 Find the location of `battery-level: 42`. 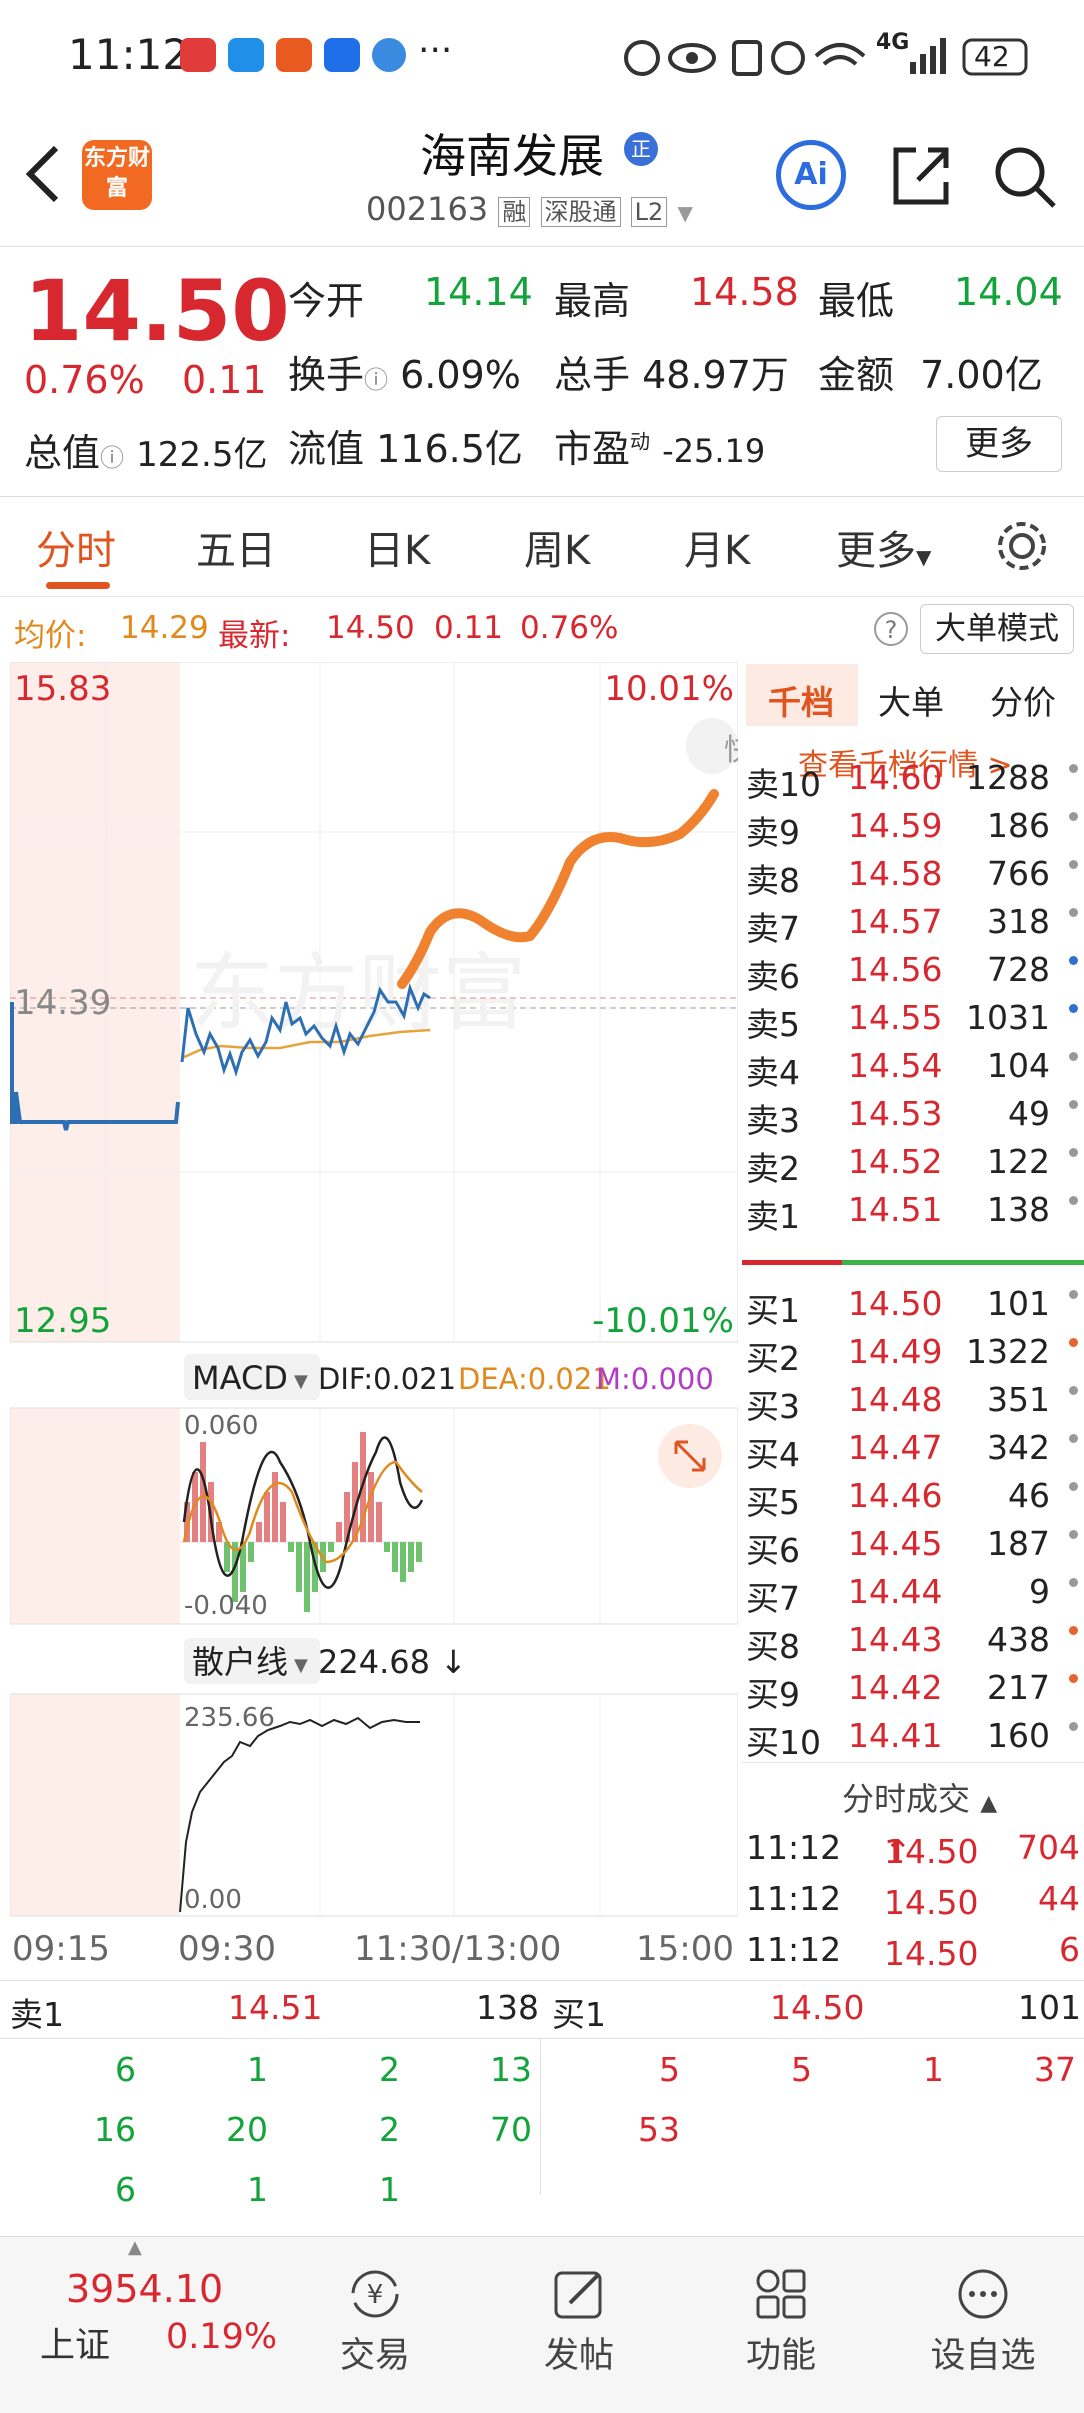

battery-level: 42 is located at coordinates (992, 56).